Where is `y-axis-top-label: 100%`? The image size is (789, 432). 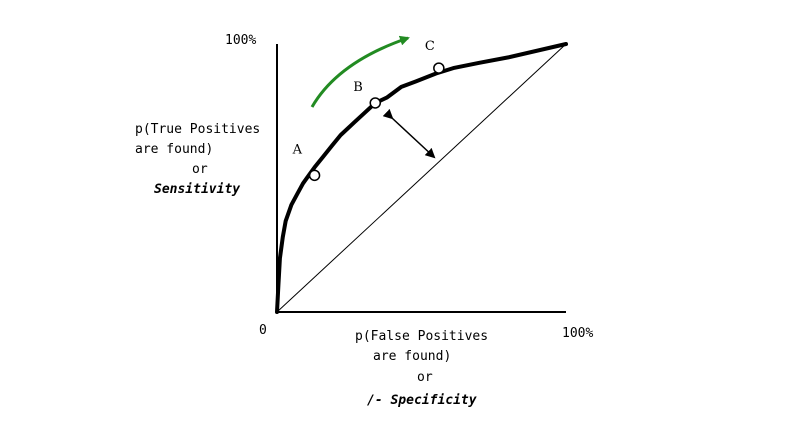
y-axis-top-label: 100% is located at coordinates (240, 40).